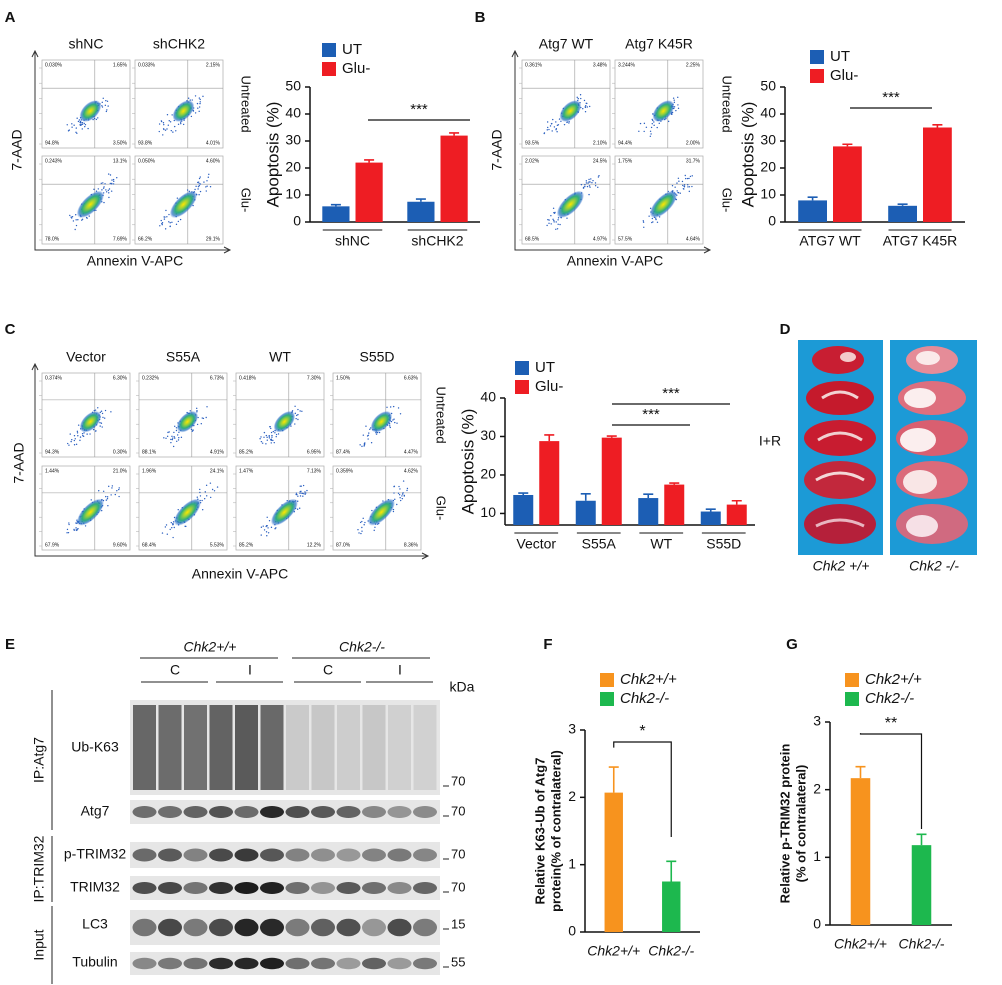 Image resolution: width=1002 pixels, height=985 pixels. What do you see at coordinates (120, 65) in the screenshot?
I see `quadrant-percent: 1.65%` at bounding box center [120, 65].